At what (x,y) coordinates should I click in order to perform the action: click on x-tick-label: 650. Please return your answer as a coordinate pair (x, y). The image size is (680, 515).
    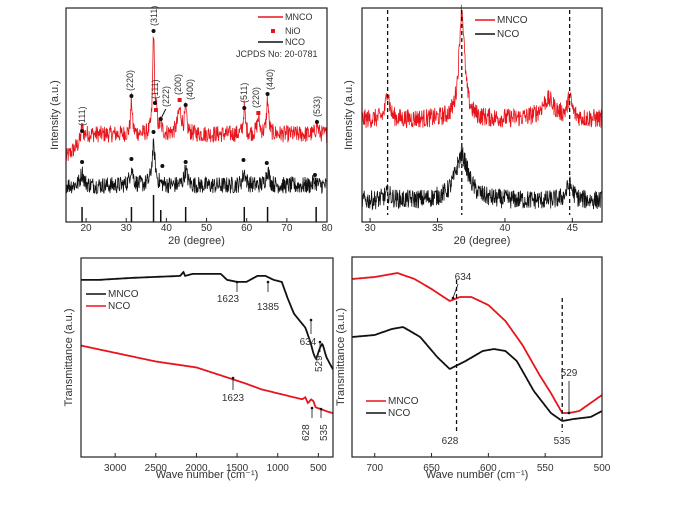
    Looking at the image, I should click on (431, 468).